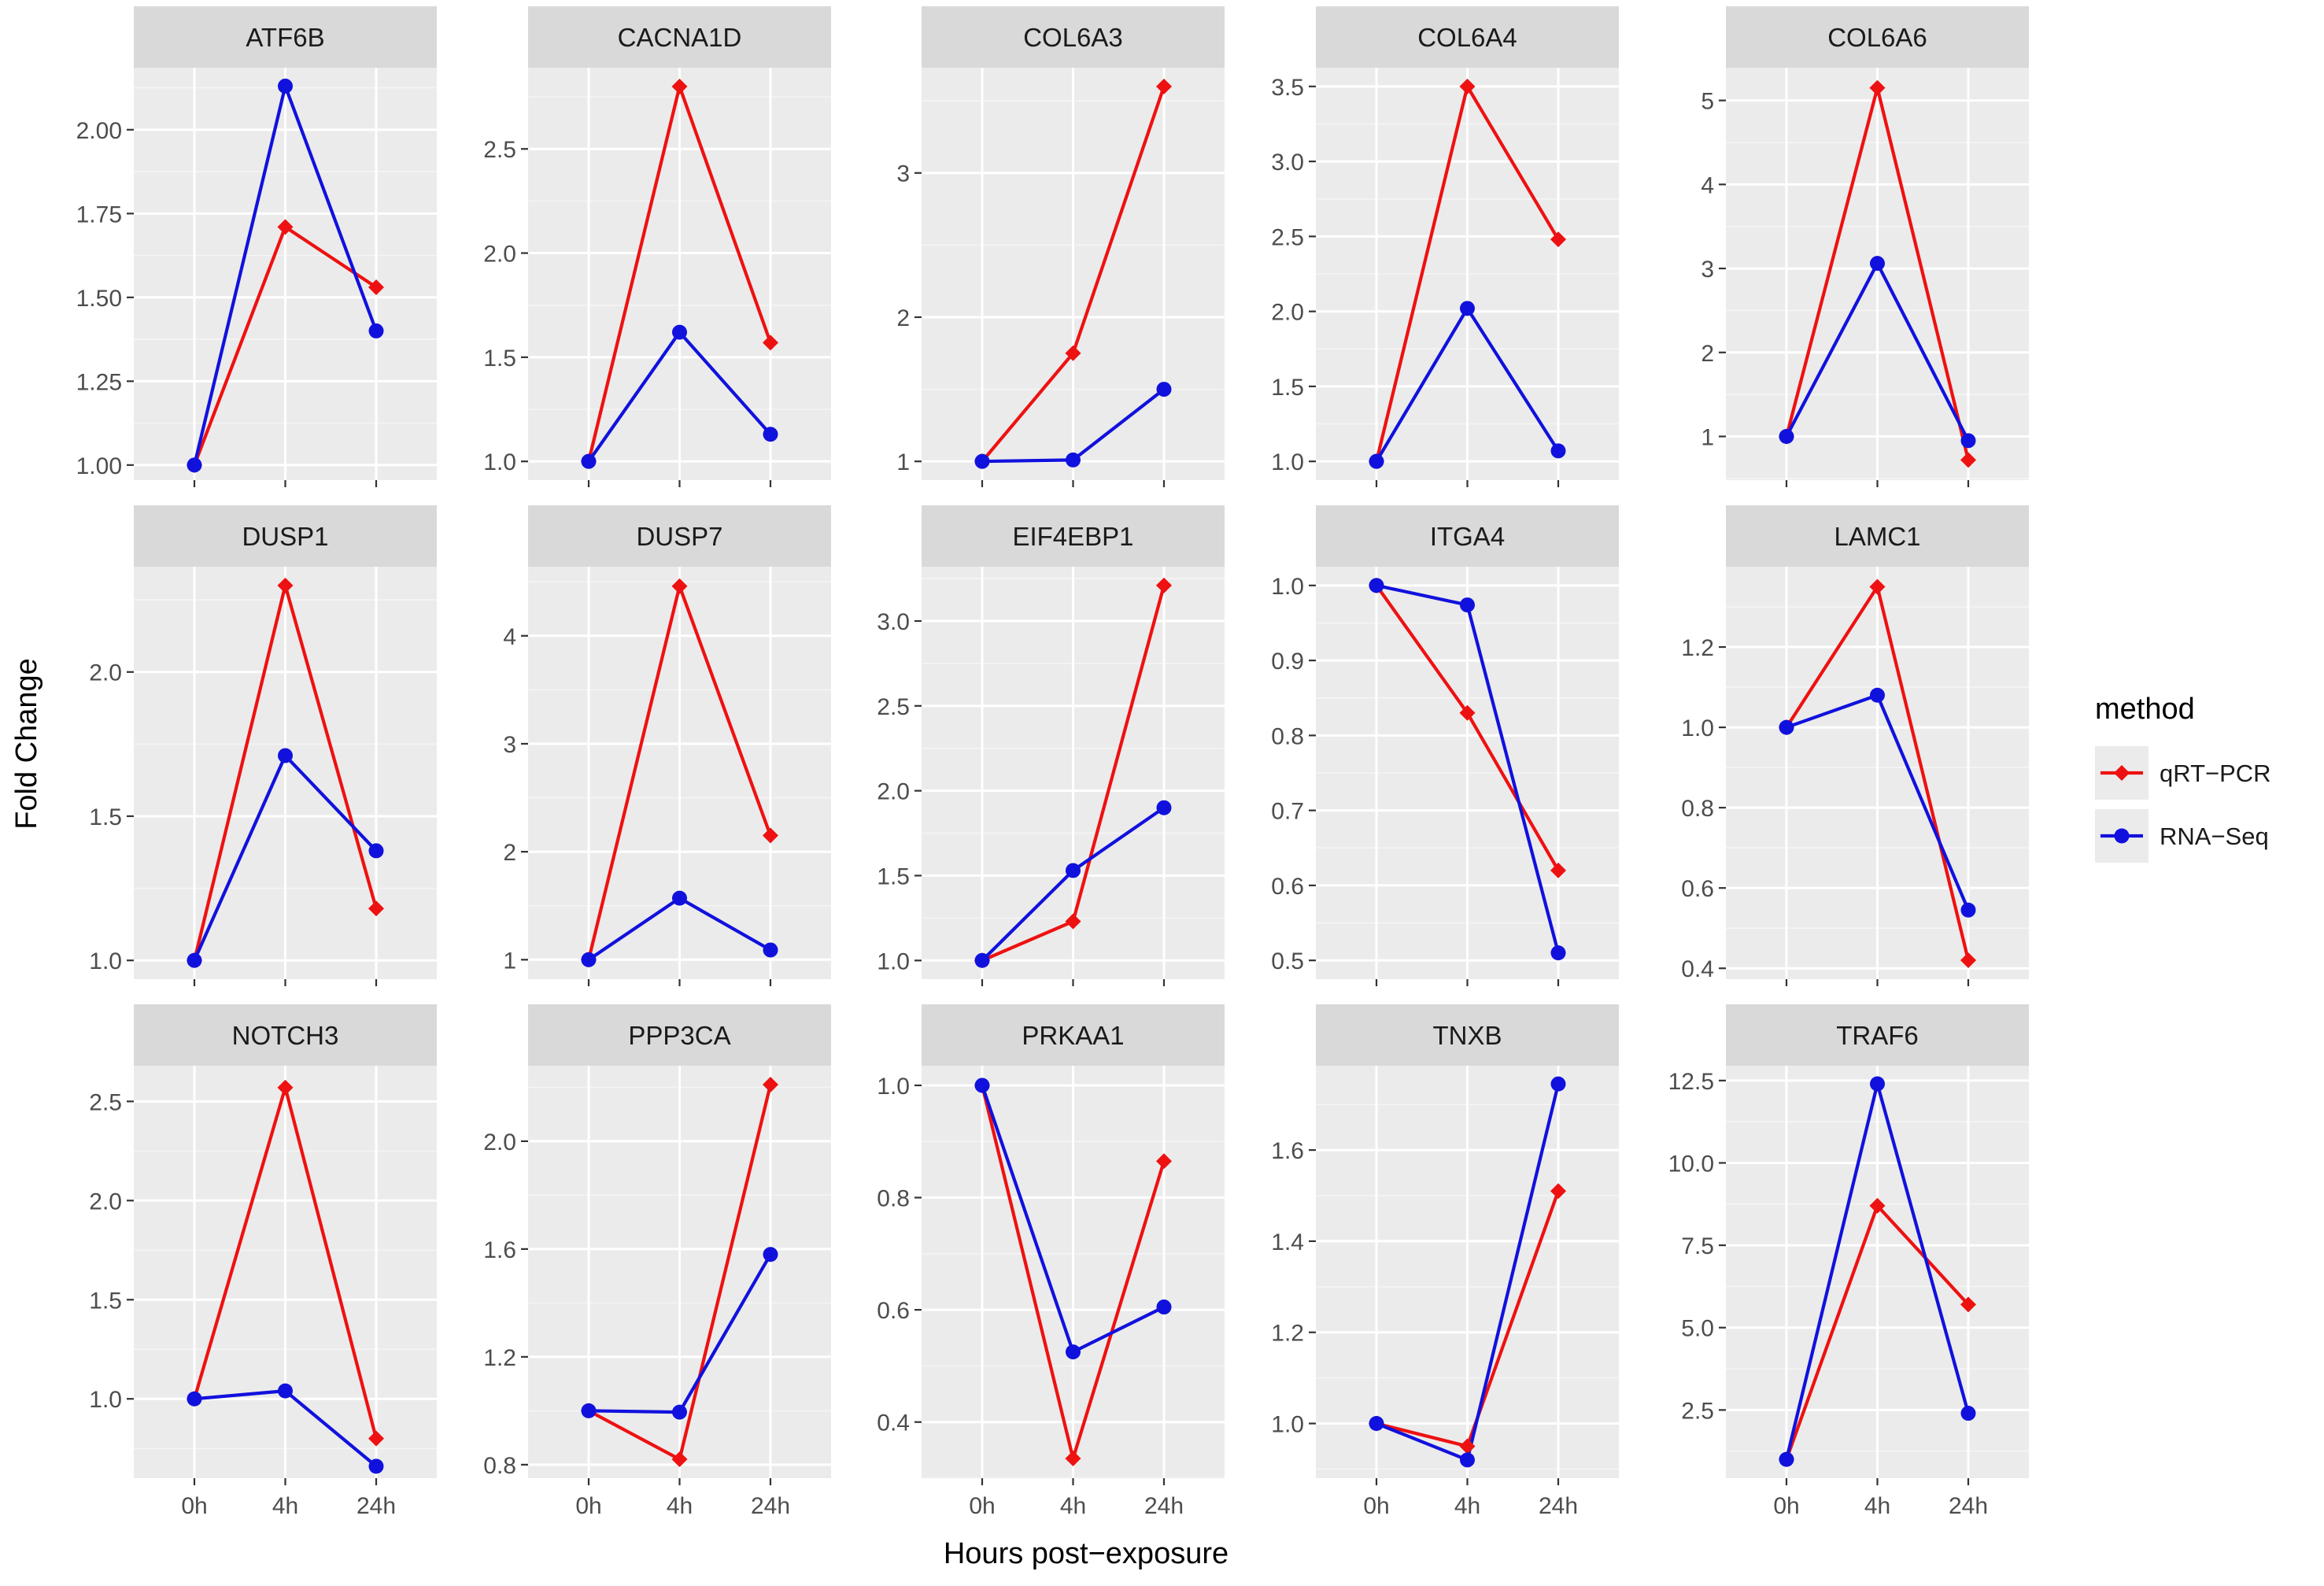 This screenshot has width=2324, height=1586. What do you see at coordinates (1287, 88) in the screenshot?
I see `y-tick-label: 3.5` at bounding box center [1287, 88].